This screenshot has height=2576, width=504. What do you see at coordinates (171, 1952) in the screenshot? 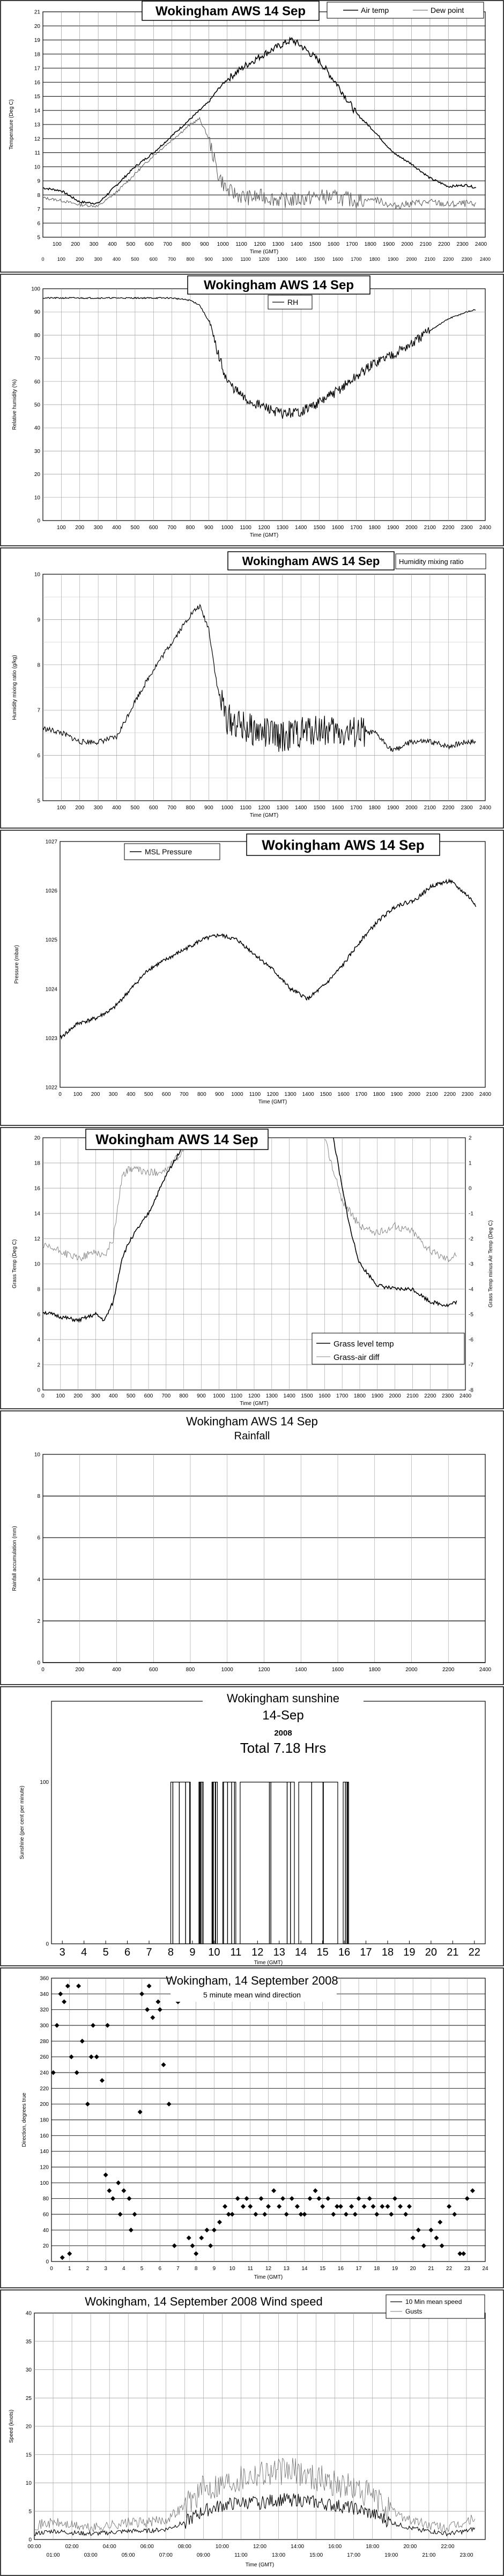
I see `x-tick-label: 8` at bounding box center [171, 1952].